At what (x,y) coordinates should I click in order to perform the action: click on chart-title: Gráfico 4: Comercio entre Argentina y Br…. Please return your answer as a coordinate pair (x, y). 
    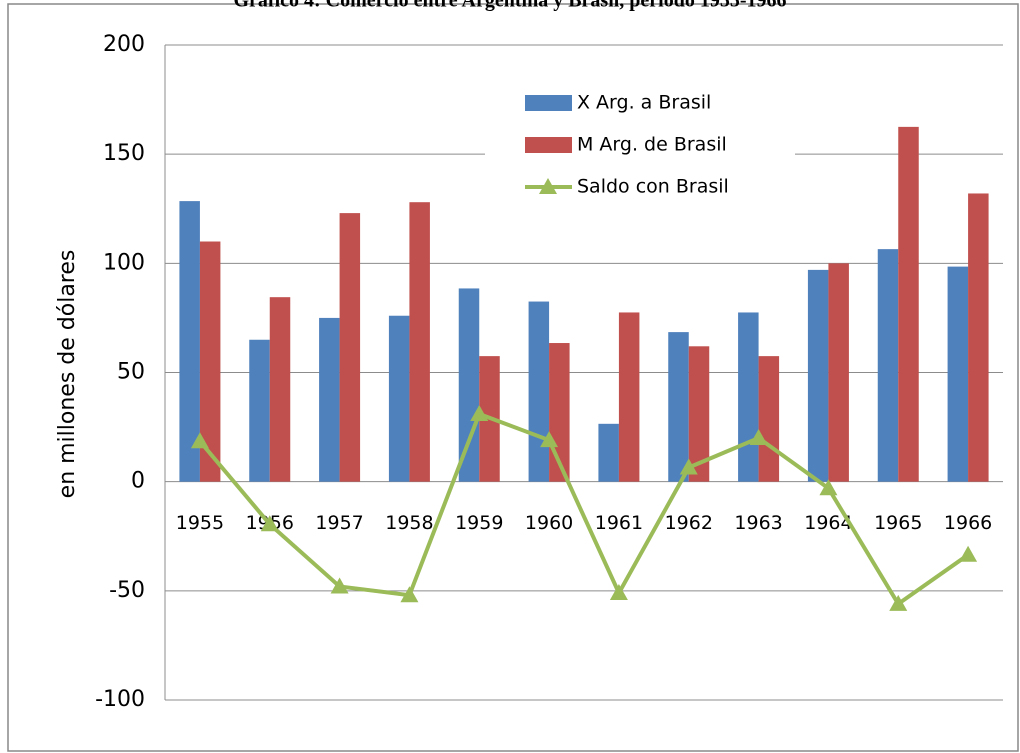
    Looking at the image, I should click on (509, 6).